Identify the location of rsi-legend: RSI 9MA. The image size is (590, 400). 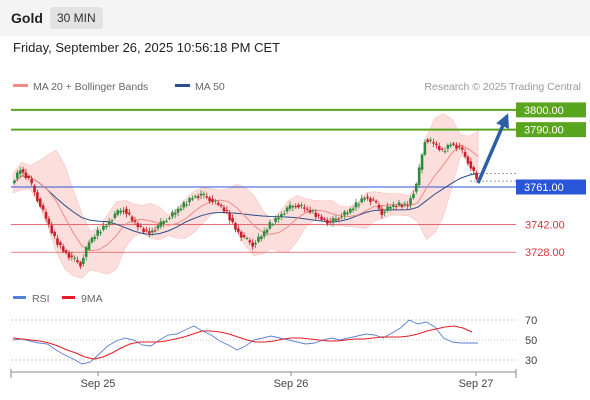
(58, 299).